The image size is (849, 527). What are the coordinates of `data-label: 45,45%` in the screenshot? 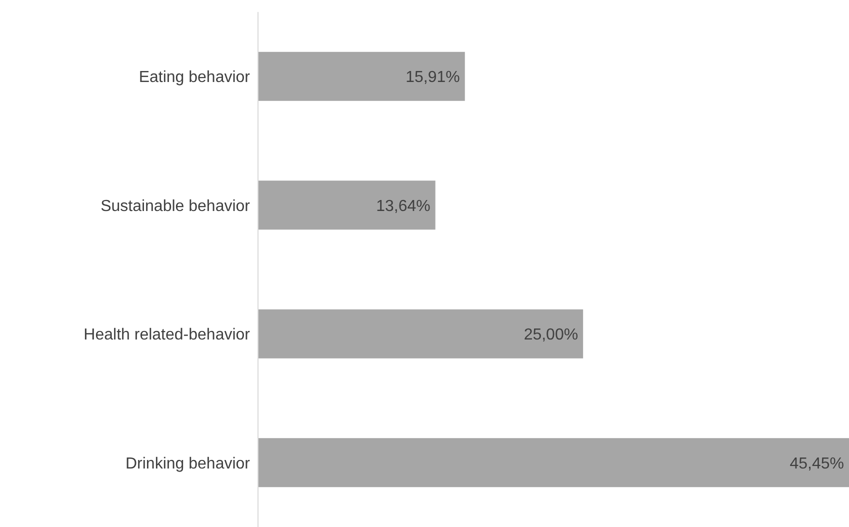 It's located at (817, 463).